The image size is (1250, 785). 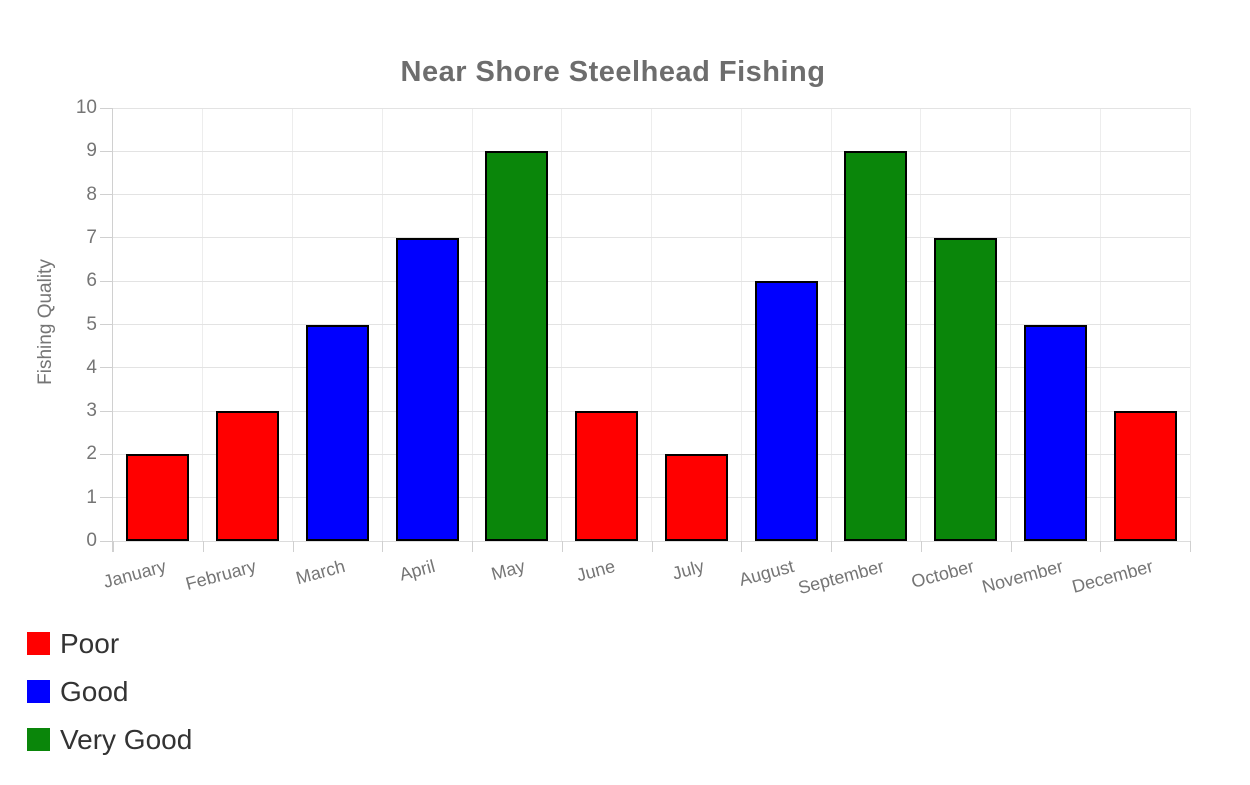 What do you see at coordinates (112, 330) in the screenshot?
I see `y-axis-line` at bounding box center [112, 330].